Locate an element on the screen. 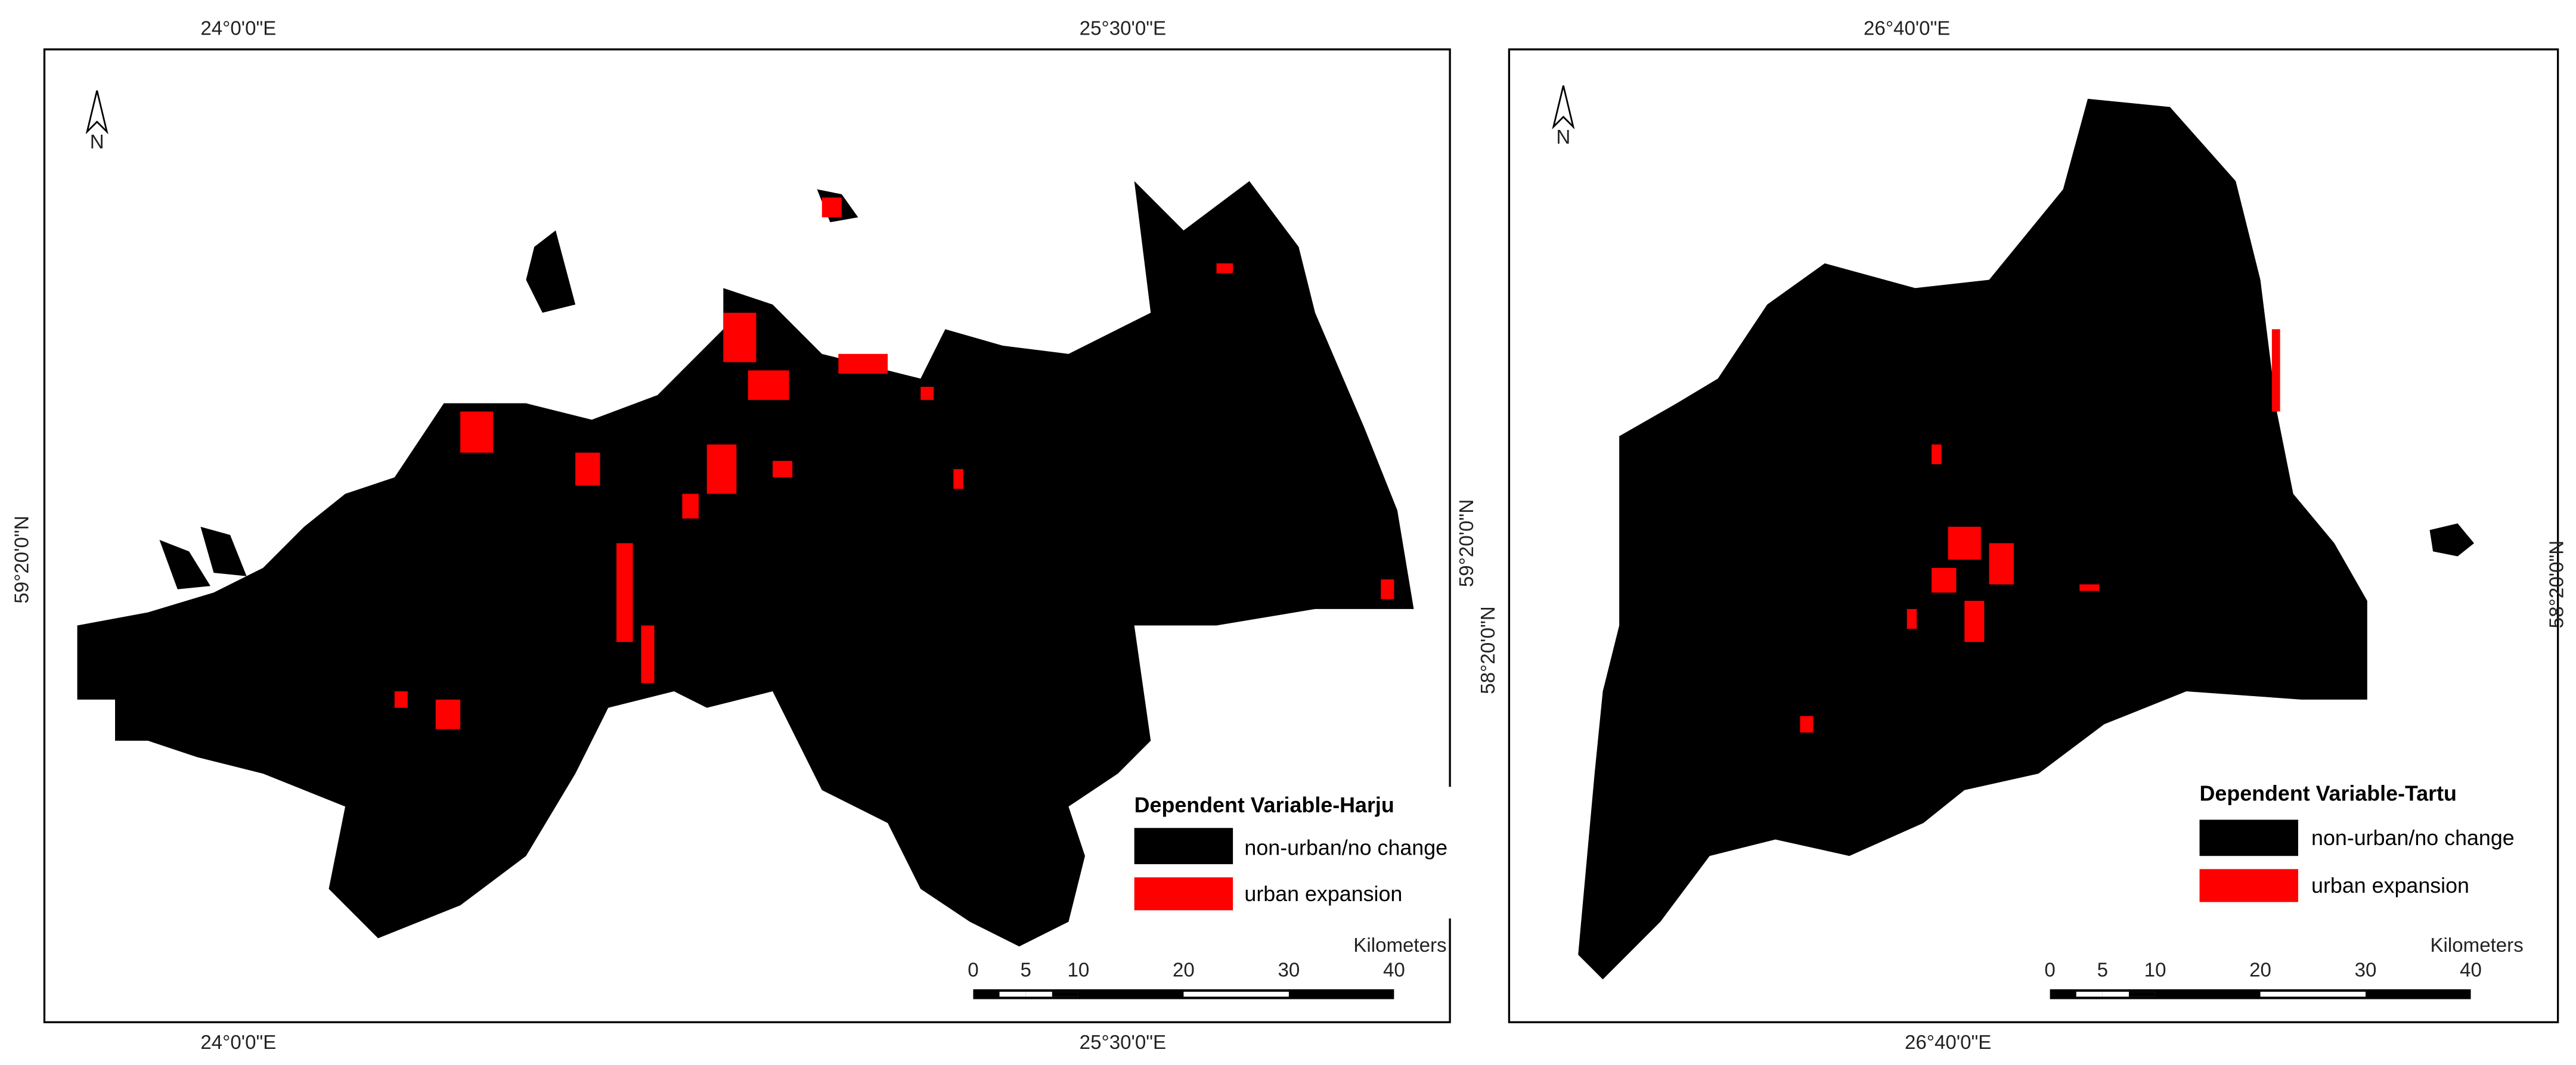 This screenshot has width=2576, height=1065. bottom-coord-label: 24°0'0"E is located at coordinates (238, 1043).